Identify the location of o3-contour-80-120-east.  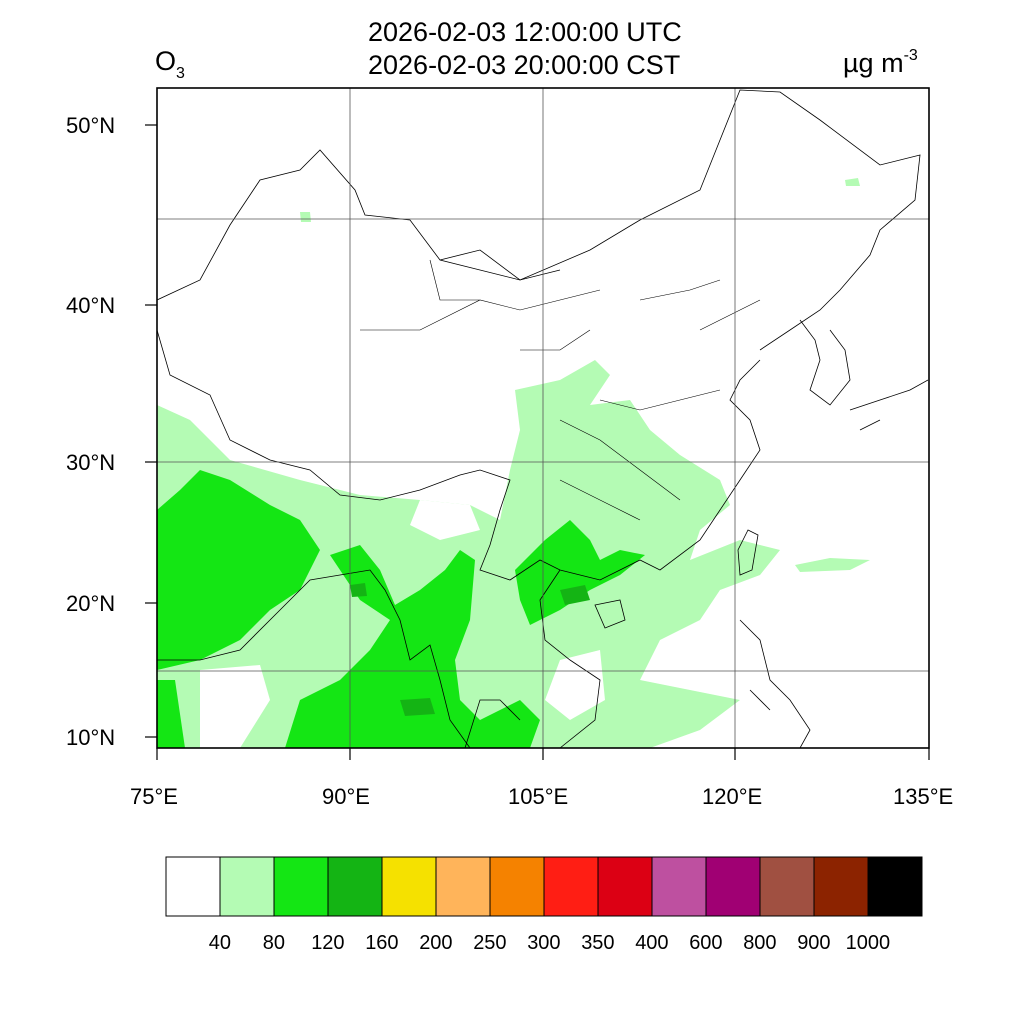
(580, 572).